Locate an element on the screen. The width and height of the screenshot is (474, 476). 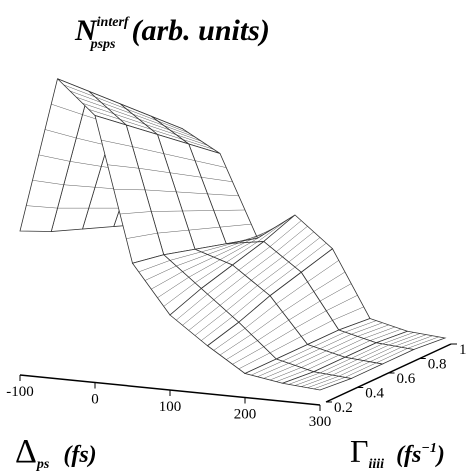
title-sup: interf is located at coordinates (113, 22).